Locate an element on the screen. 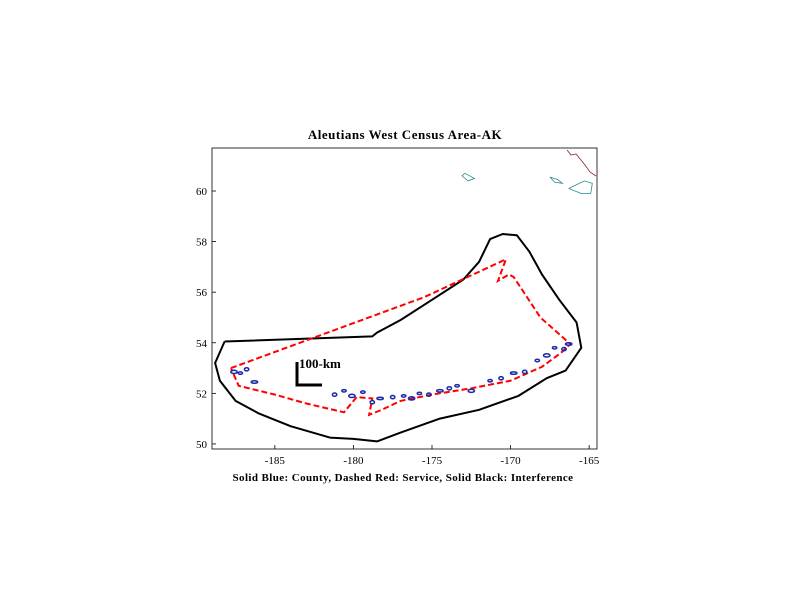  scale-bar-shape is located at coordinates (308, 374).